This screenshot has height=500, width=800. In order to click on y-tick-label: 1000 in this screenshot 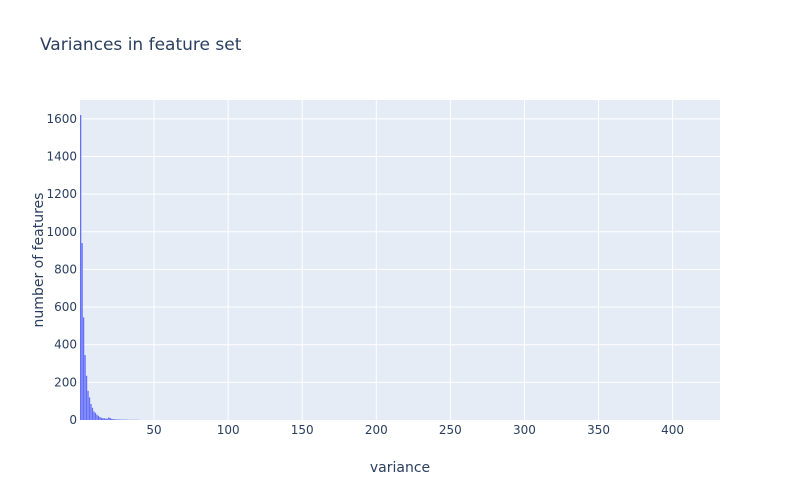, I will do `click(61, 232)`.